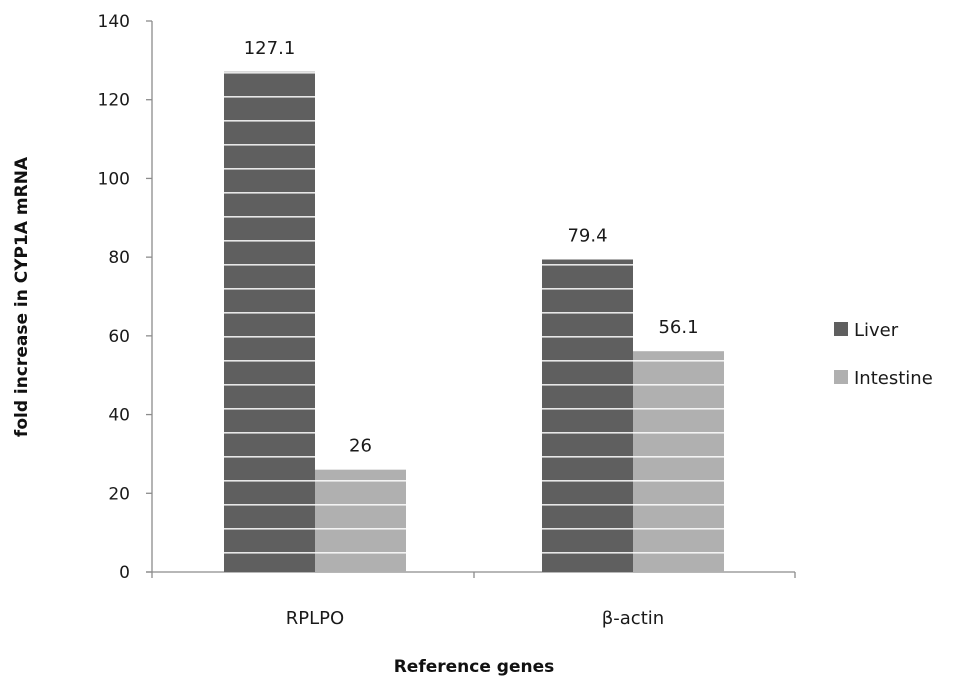  I want to click on category-label: RPLPO, so click(315, 618).